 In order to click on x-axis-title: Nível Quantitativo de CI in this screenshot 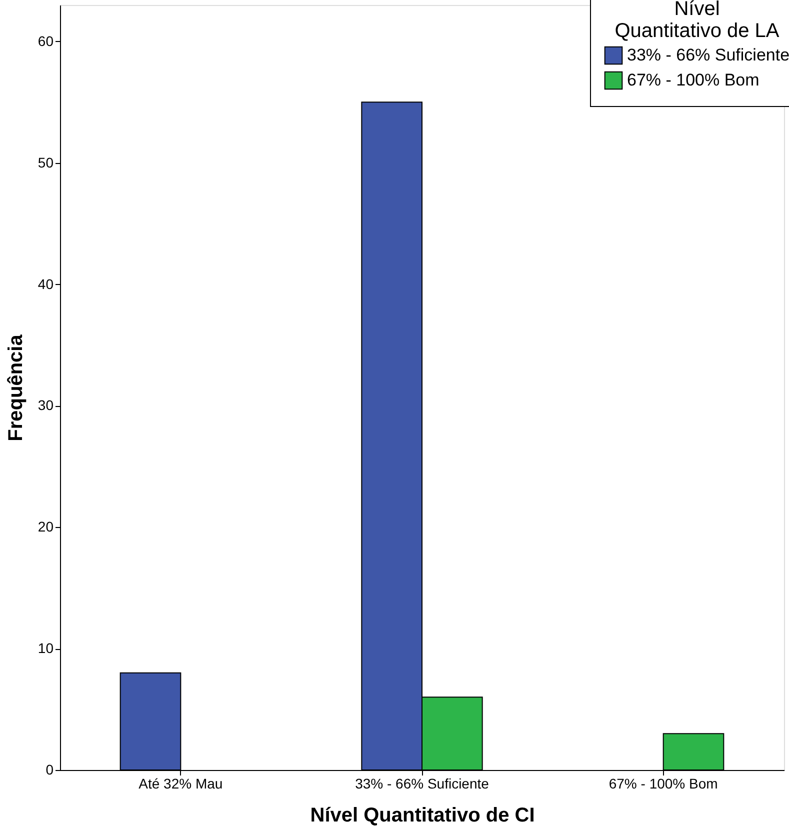, I will do `click(422, 815)`.